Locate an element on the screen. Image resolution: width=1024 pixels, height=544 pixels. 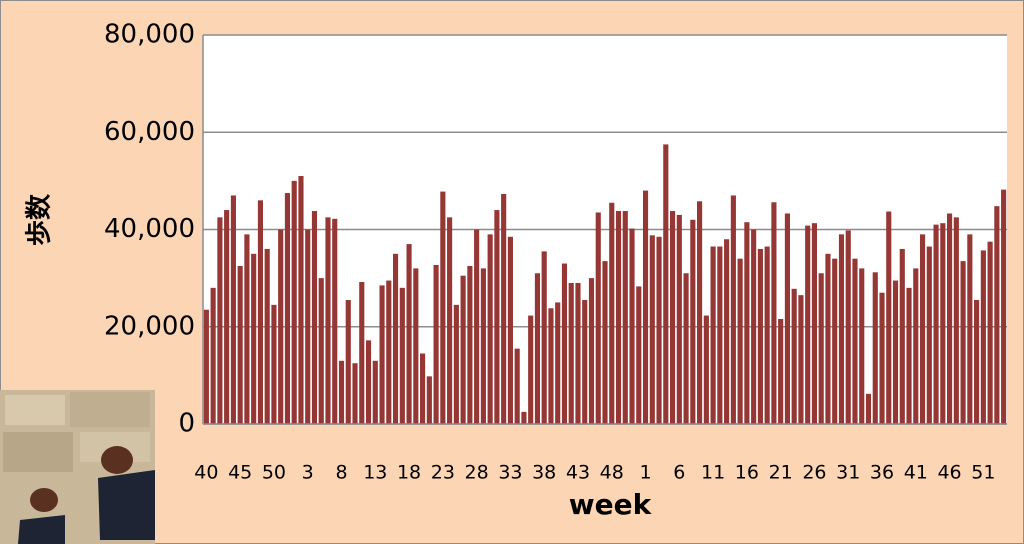
x-tick-label: 1 is located at coordinates (645, 473).